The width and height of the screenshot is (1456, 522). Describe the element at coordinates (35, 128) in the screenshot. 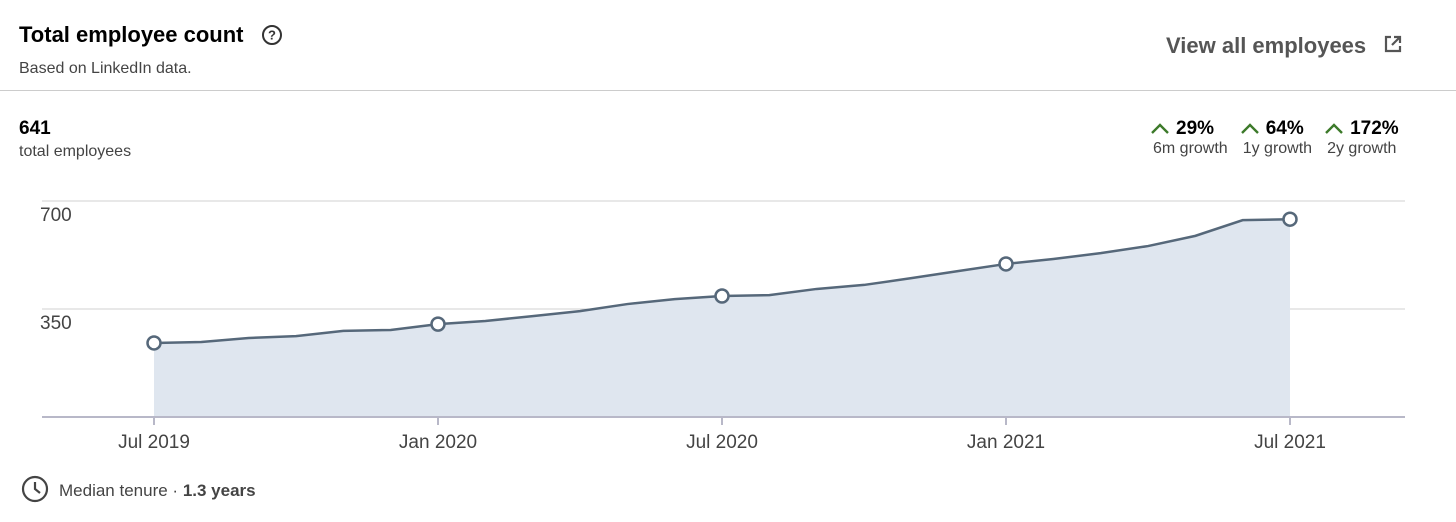

I see `summary-value: 641` at that location.